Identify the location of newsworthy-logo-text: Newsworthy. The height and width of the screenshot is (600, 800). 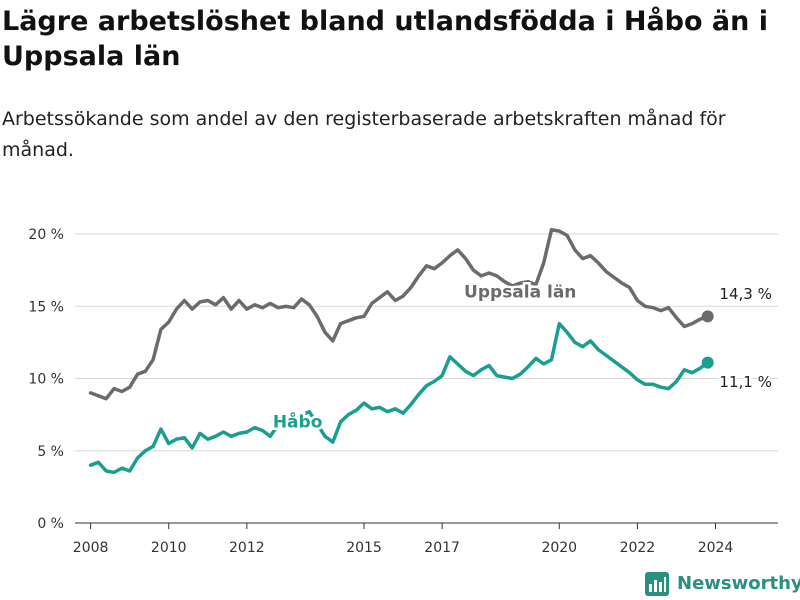
(738, 583).